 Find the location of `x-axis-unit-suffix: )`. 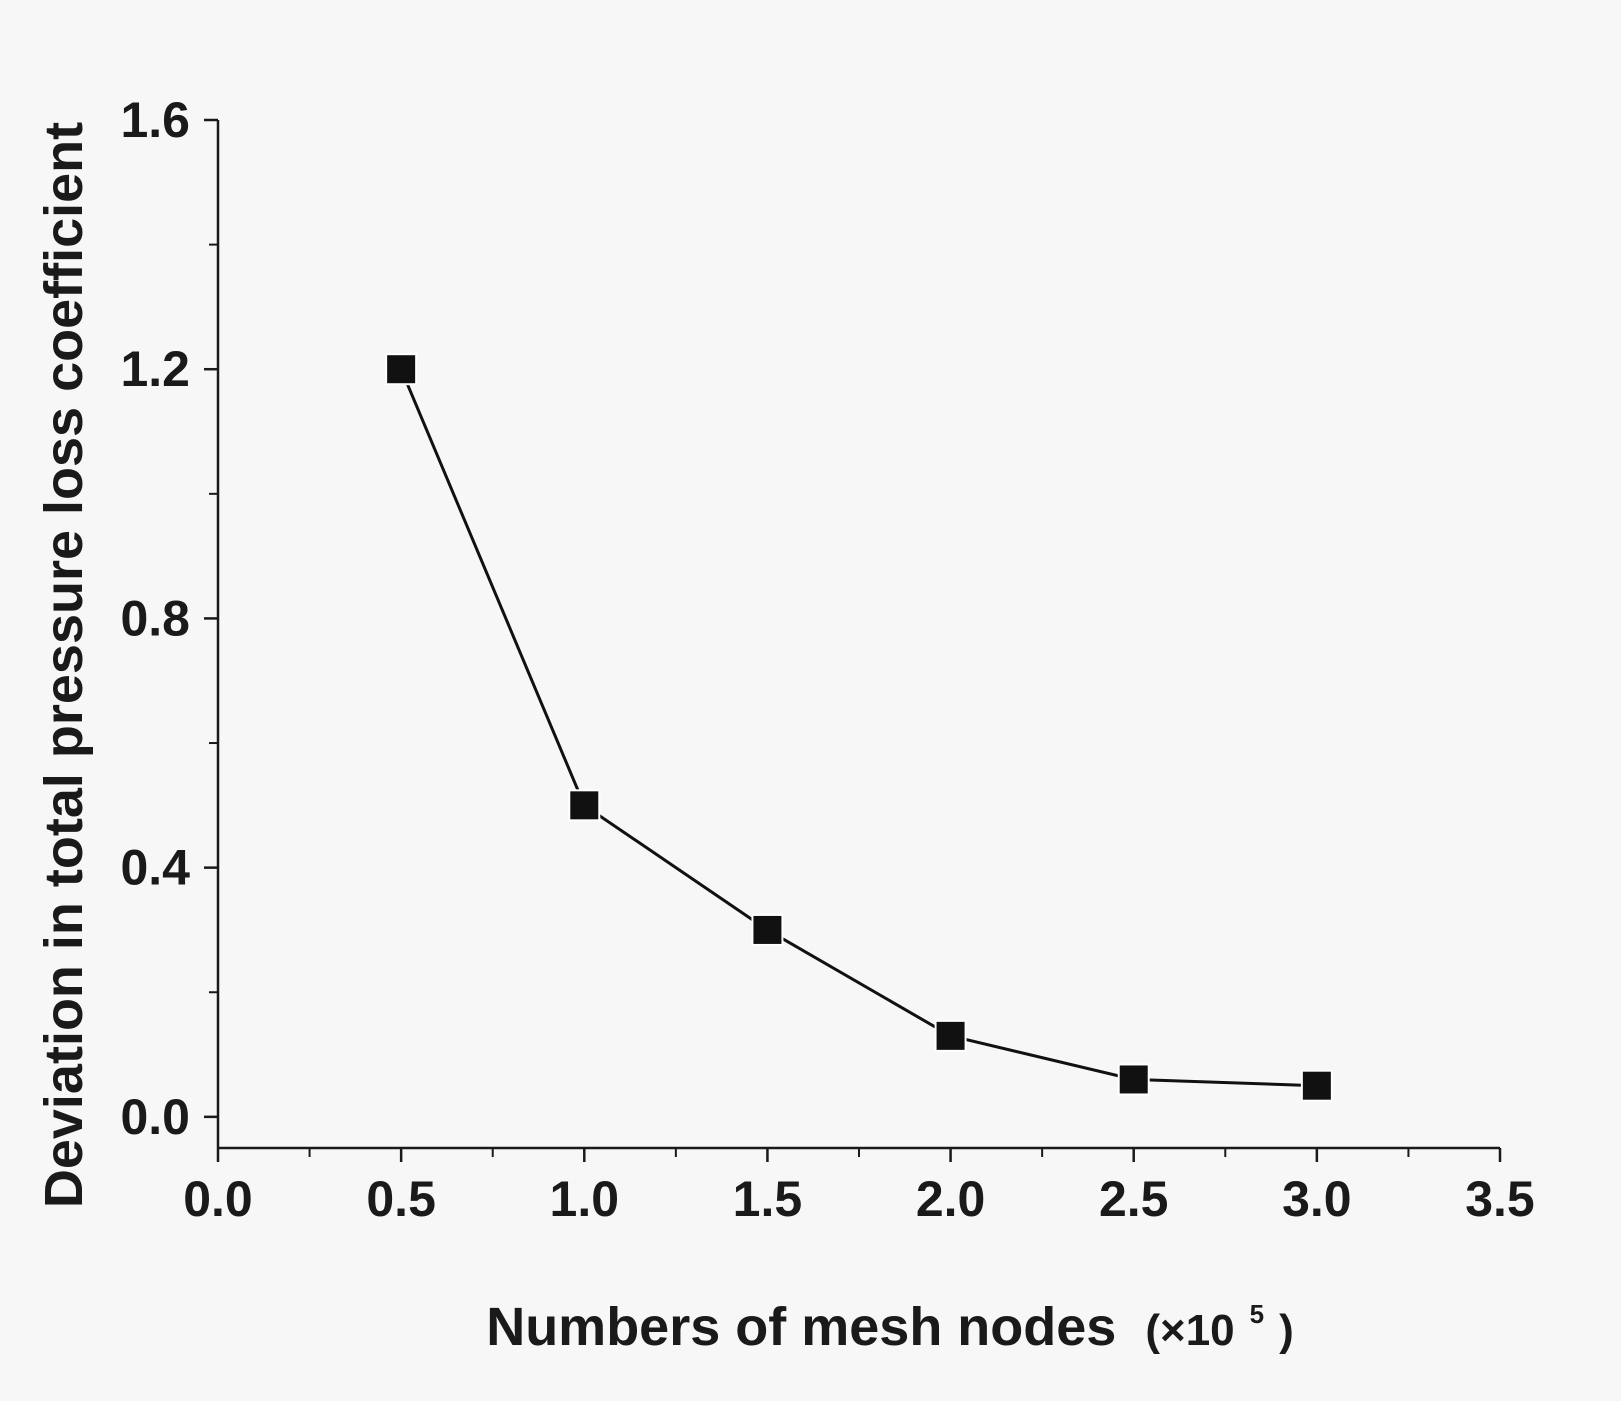

x-axis-unit-suffix: ) is located at coordinates (1286, 1330).